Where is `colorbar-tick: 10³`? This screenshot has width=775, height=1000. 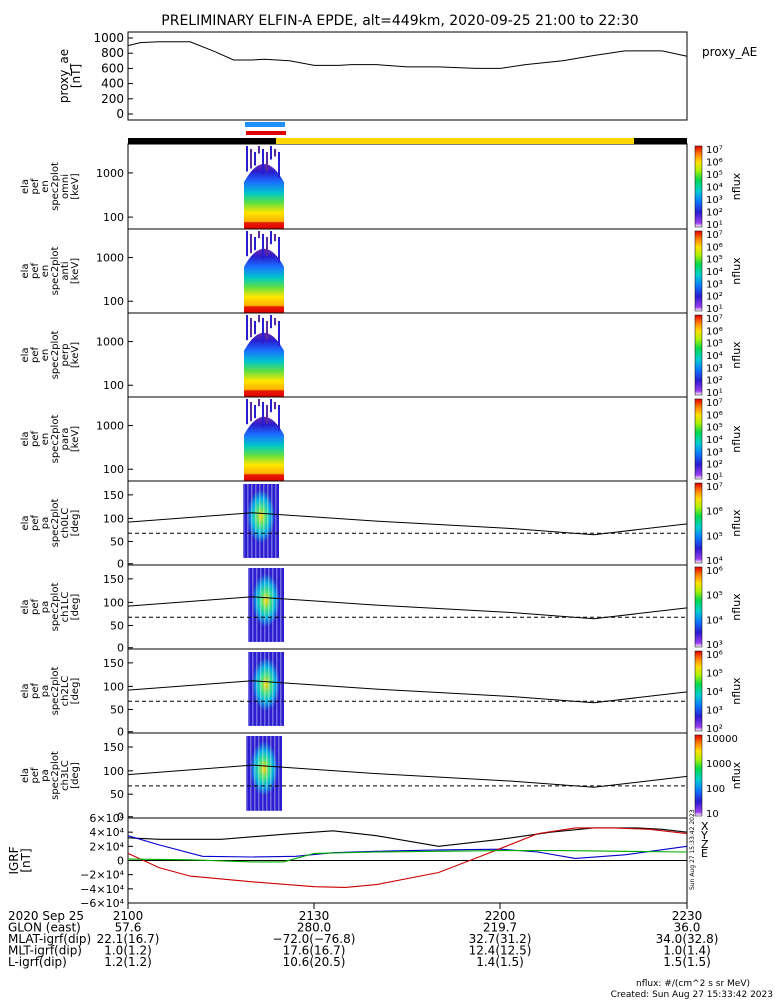
colorbar-tick: 10³ is located at coordinates (714, 284).